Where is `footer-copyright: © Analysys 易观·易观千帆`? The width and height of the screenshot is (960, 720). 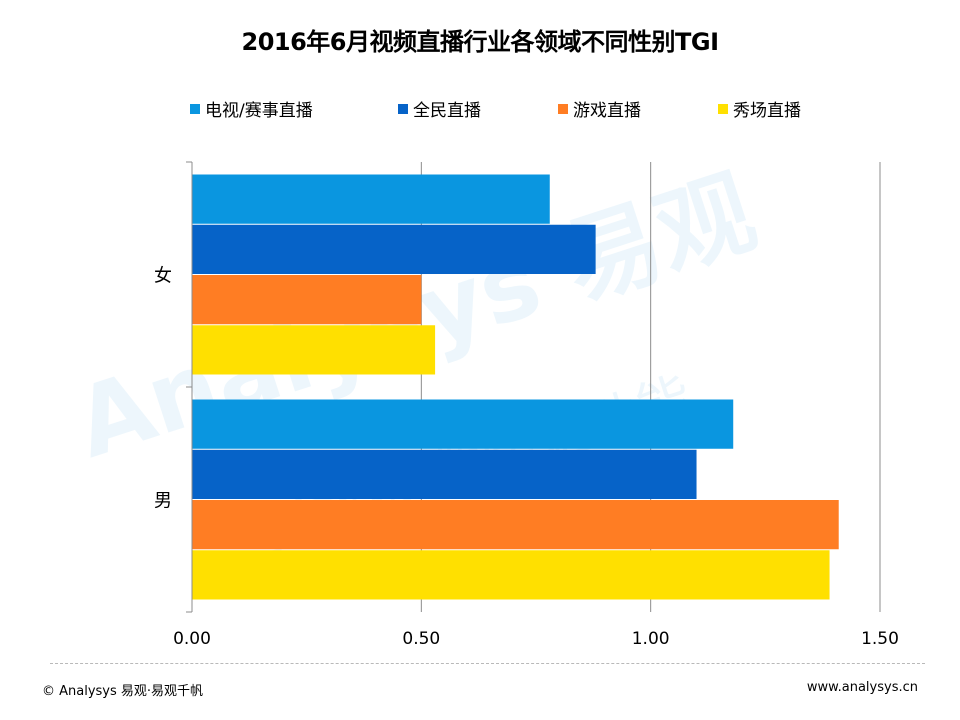
footer-copyright: © Analysys 易观·易观千帆 is located at coordinates (123, 691).